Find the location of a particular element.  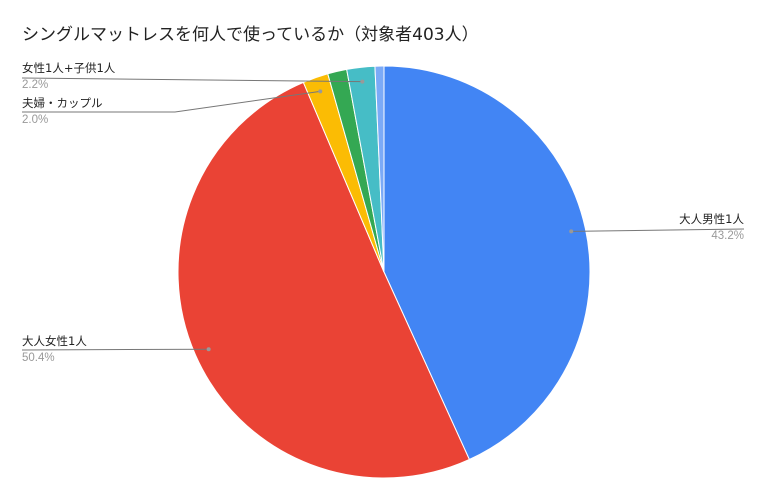

chart-title: シングルマットレスを何人で使っているか（対象者403人） is located at coordinates (250, 34).